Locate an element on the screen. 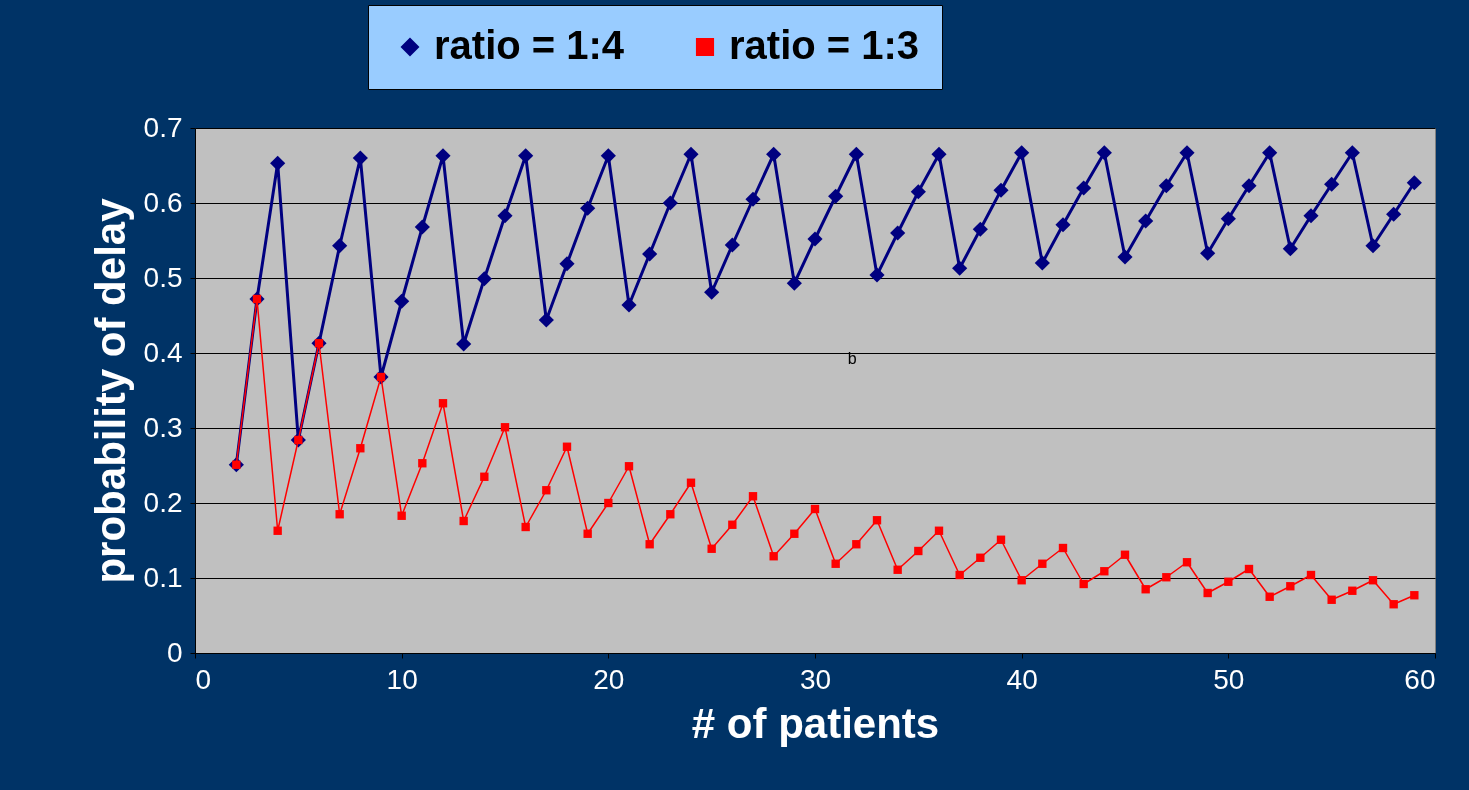 The width and height of the screenshot is (1469, 790). x-tick-label: 0 is located at coordinates (203, 679).